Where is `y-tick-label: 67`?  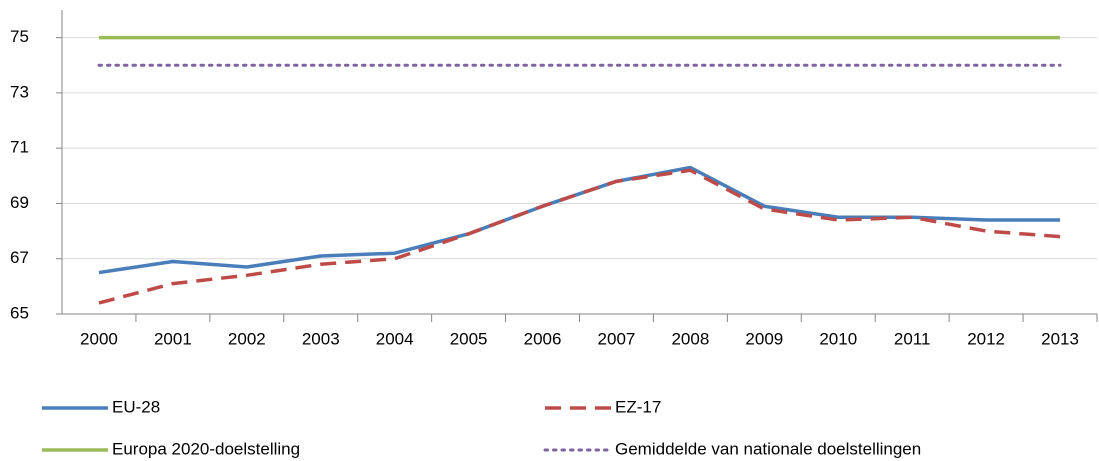
y-tick-label: 67 is located at coordinates (19, 257).